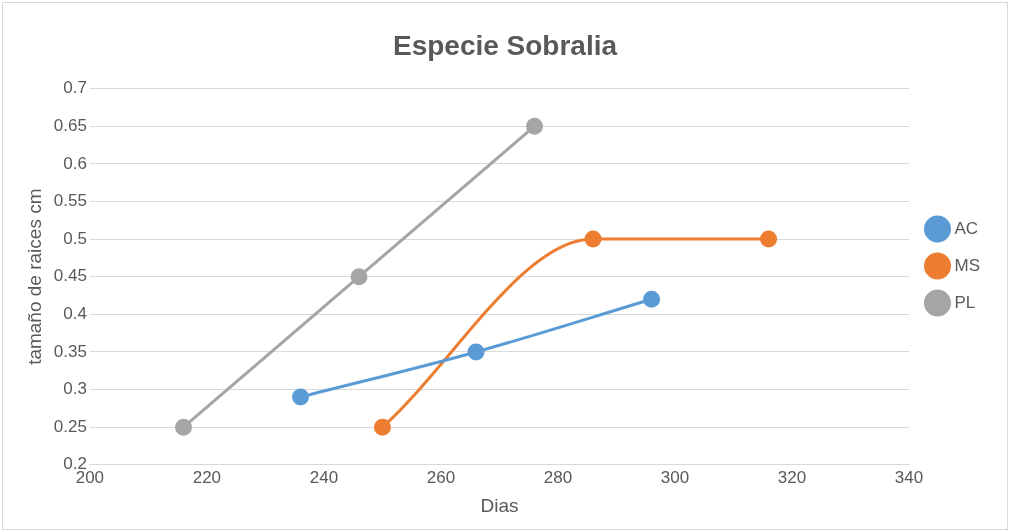 This screenshot has height=532, width=1010. What do you see at coordinates (70, 201) in the screenshot?
I see `y-tick-label: 0.55` at bounding box center [70, 201].